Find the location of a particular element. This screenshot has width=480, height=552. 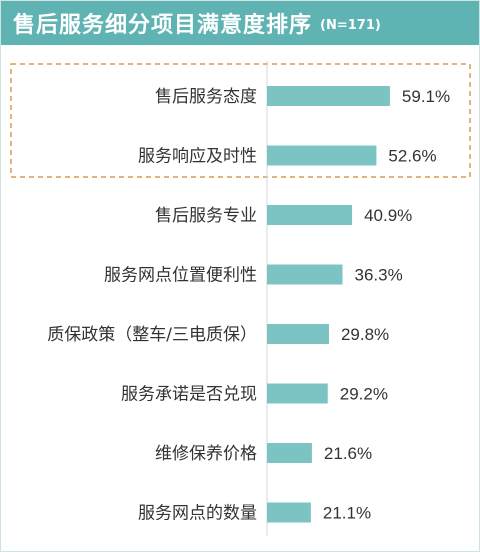

value-label: 36.3% is located at coordinates (379, 275).